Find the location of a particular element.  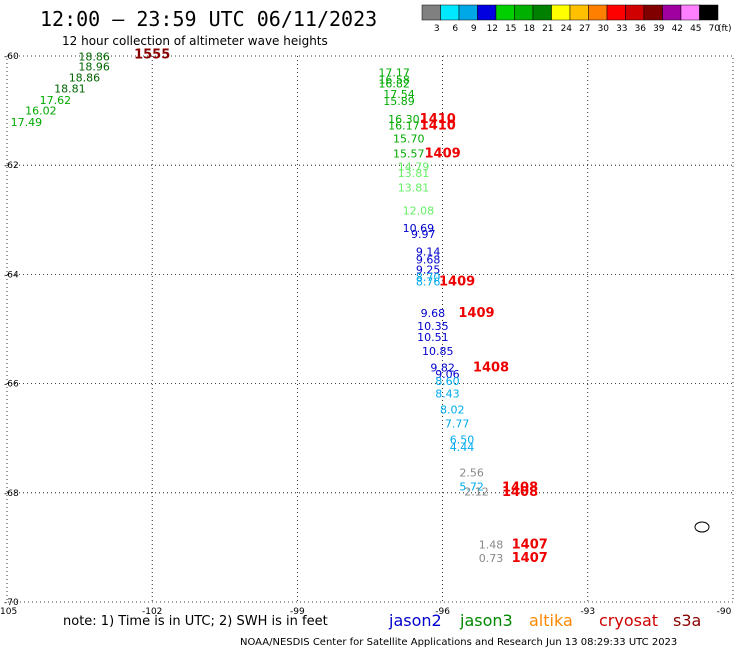

swh-label: 10.35 is located at coordinates (433, 326).